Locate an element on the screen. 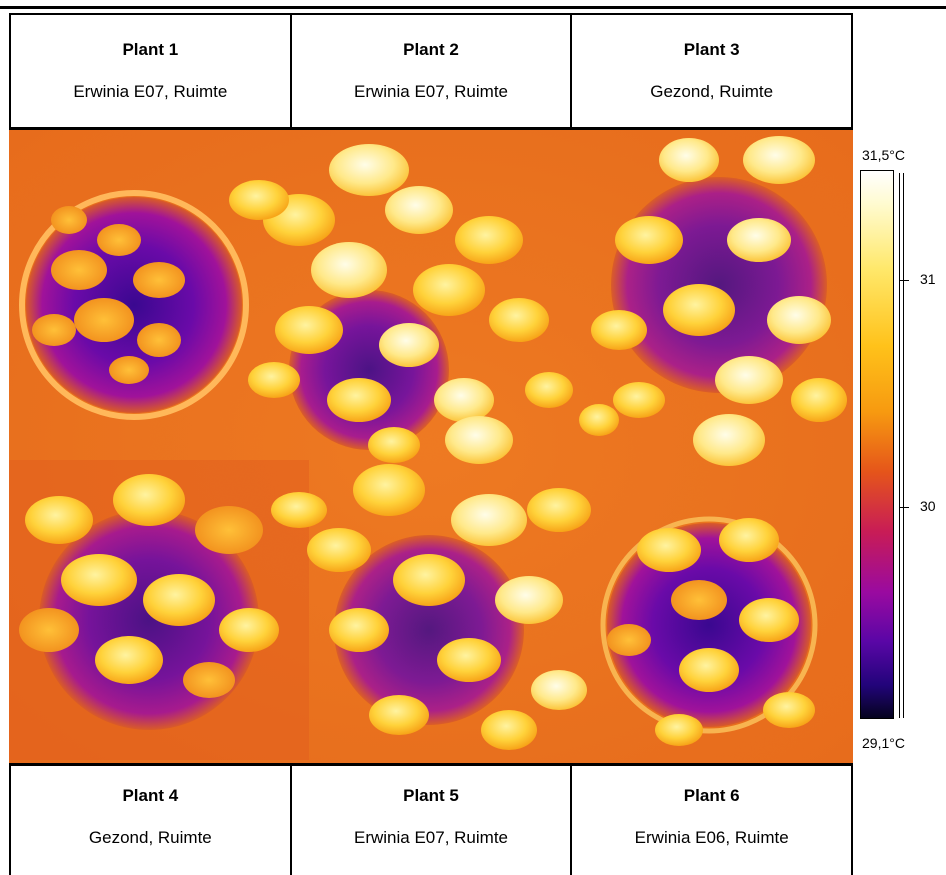  plant-2-foliage is located at coordinates (401, 303).